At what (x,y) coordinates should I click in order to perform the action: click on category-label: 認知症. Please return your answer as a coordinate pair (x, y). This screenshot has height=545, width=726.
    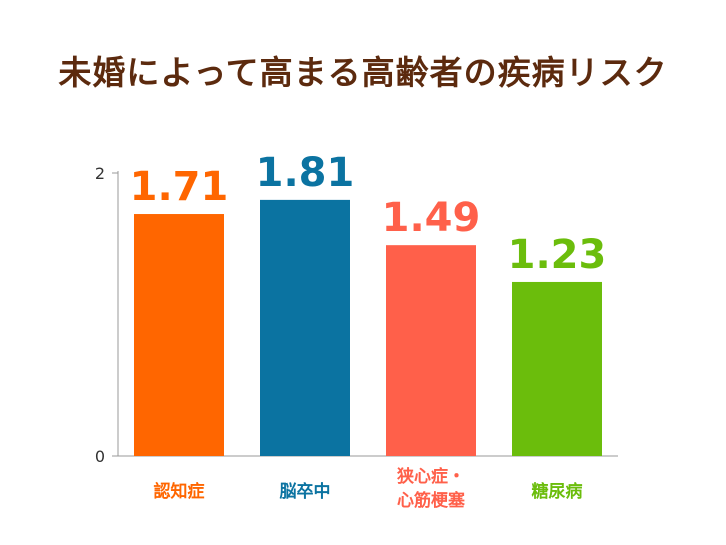
    Looking at the image, I should click on (179, 491).